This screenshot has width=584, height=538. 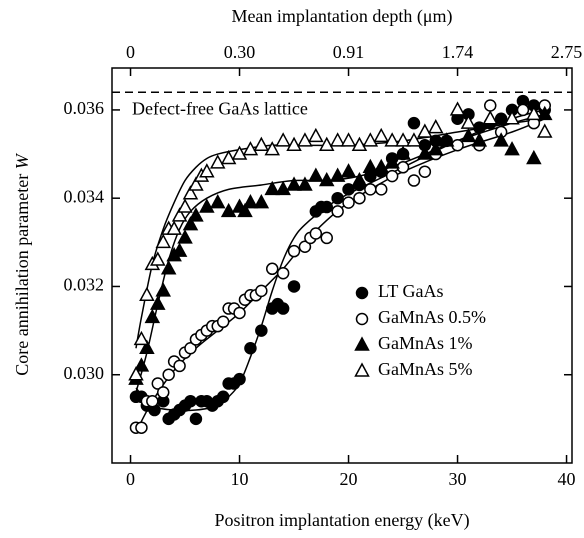 What do you see at coordinates (411, 291) in the screenshot?
I see `legend-label: LT GaAs` at bounding box center [411, 291].